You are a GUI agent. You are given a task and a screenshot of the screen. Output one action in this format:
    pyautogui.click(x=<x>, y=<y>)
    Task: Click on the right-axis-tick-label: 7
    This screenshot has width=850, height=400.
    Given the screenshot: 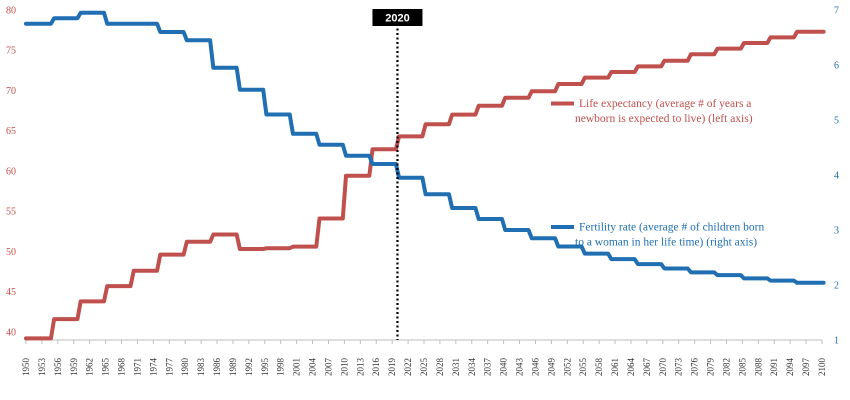 What is the action you would take?
    pyautogui.click(x=836, y=11)
    